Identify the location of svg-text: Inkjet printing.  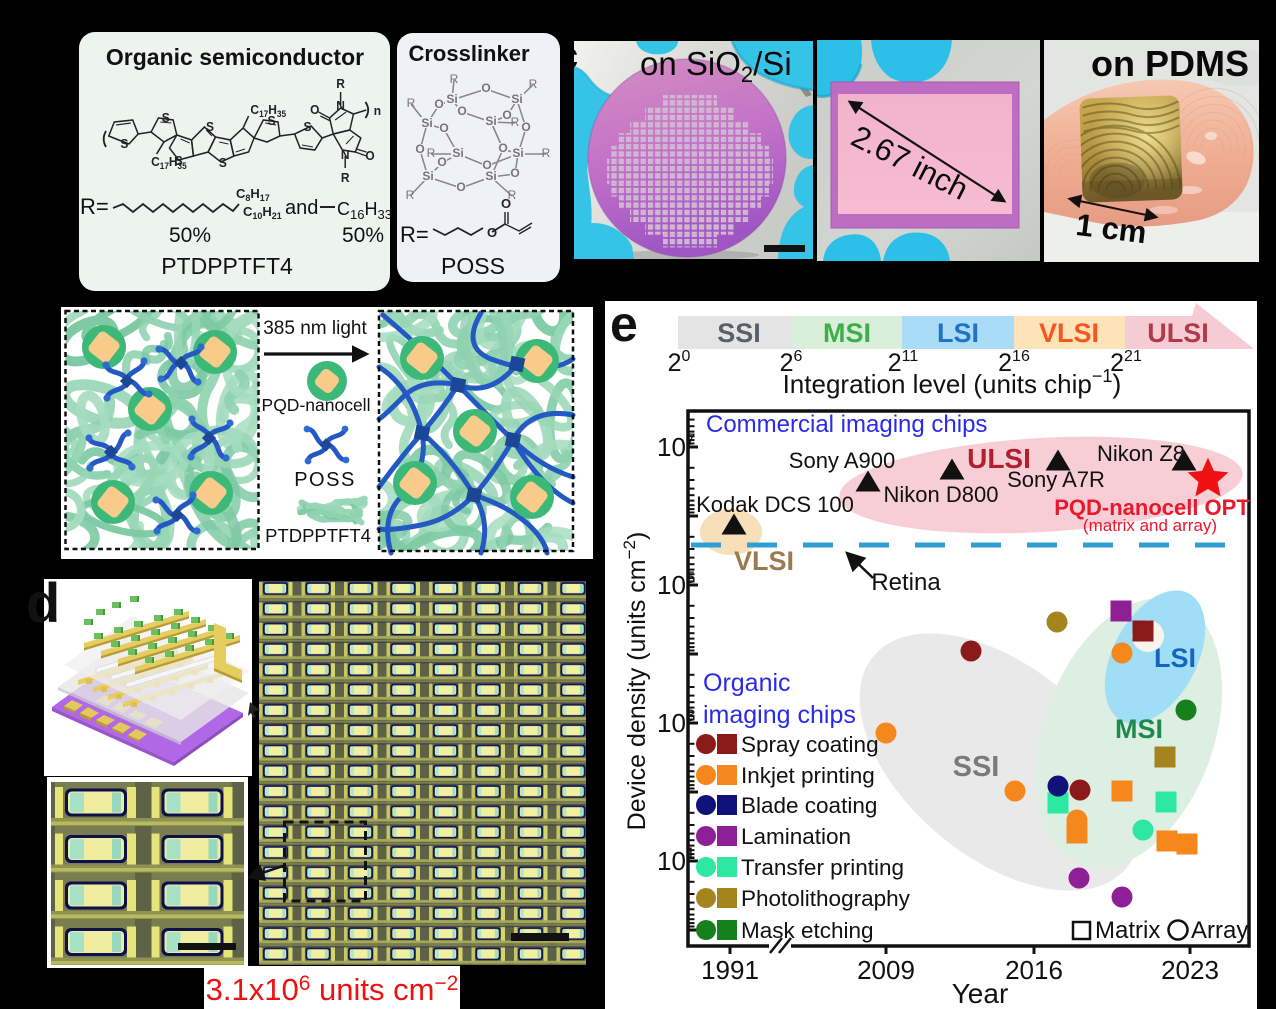
(808, 775).